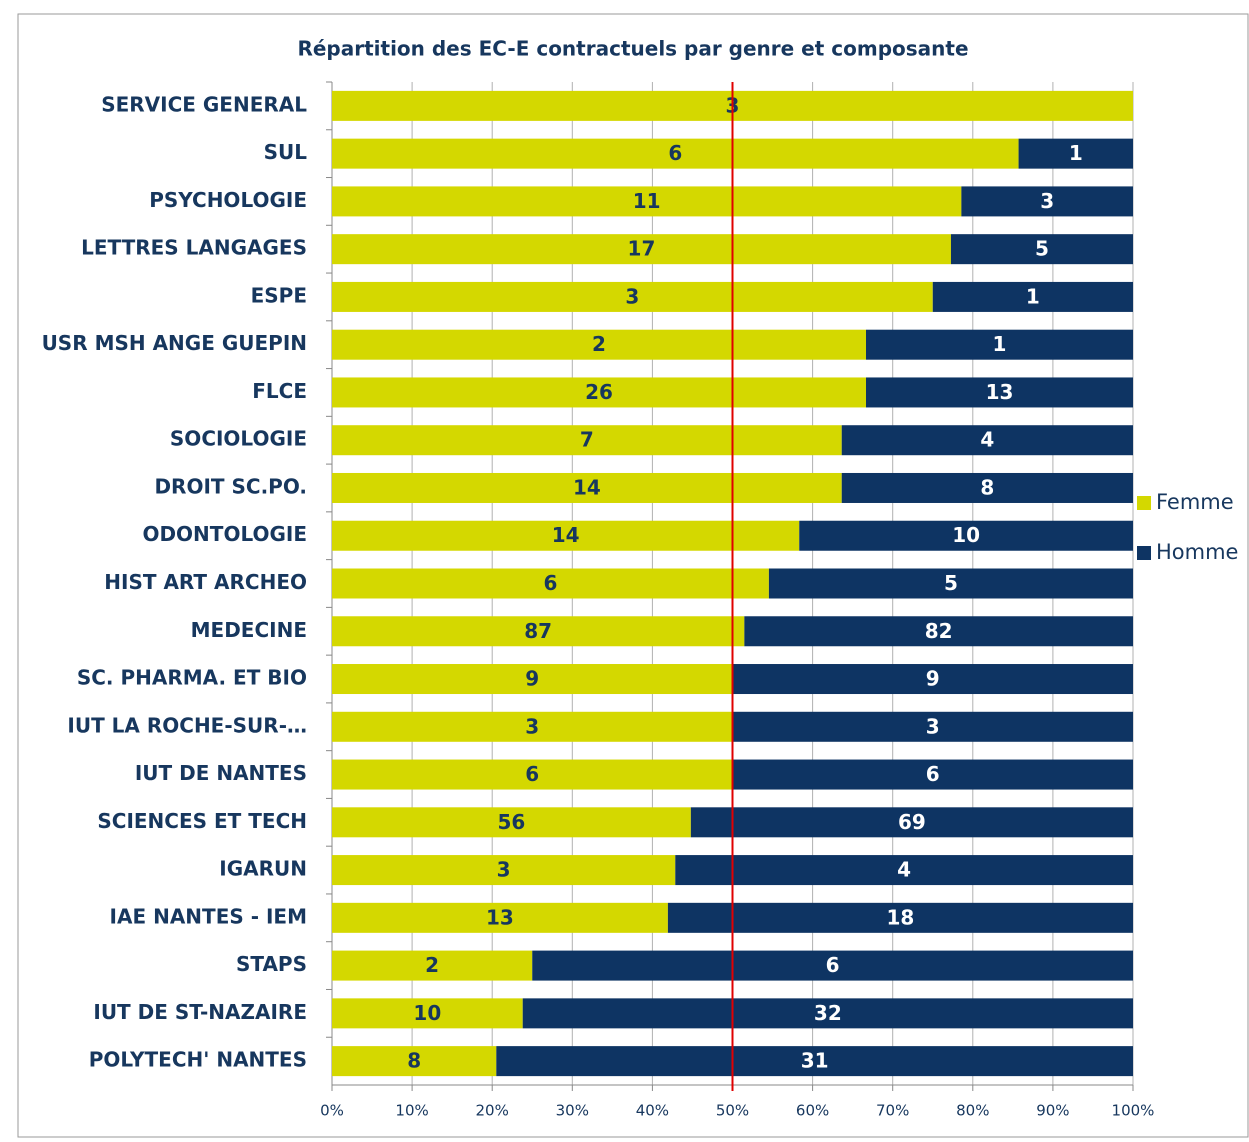 The width and height of the screenshot is (1249, 1142). What do you see at coordinates (230, 486) in the screenshot?
I see `y-tick-label: DROIT SC.PO.` at bounding box center [230, 486].